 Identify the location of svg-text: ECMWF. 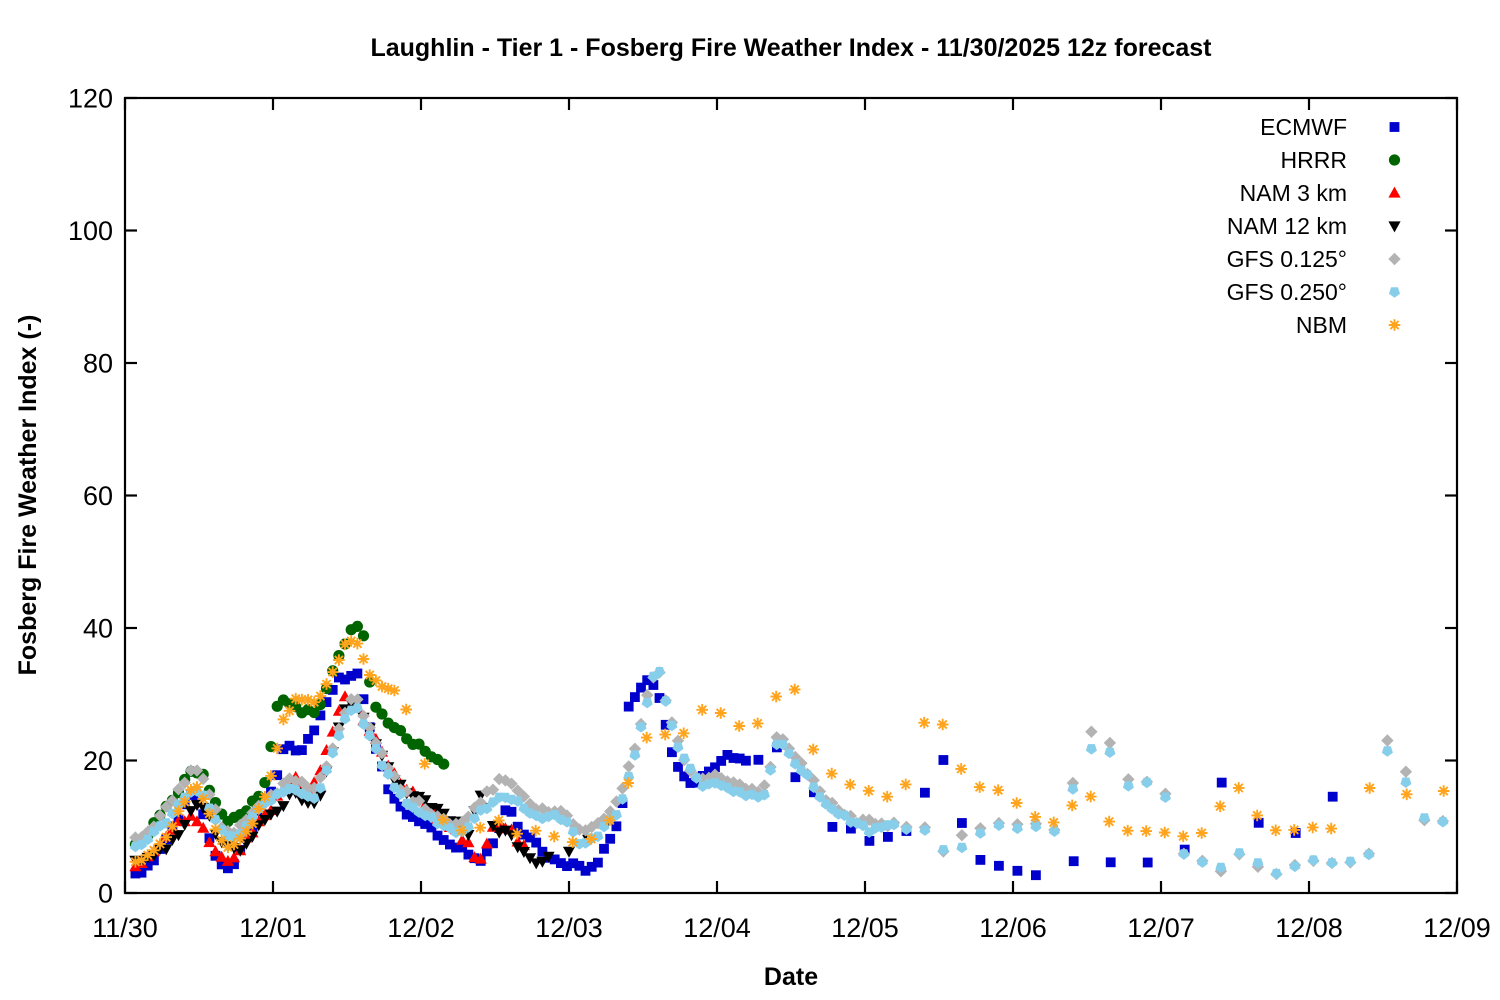
(1303, 127).